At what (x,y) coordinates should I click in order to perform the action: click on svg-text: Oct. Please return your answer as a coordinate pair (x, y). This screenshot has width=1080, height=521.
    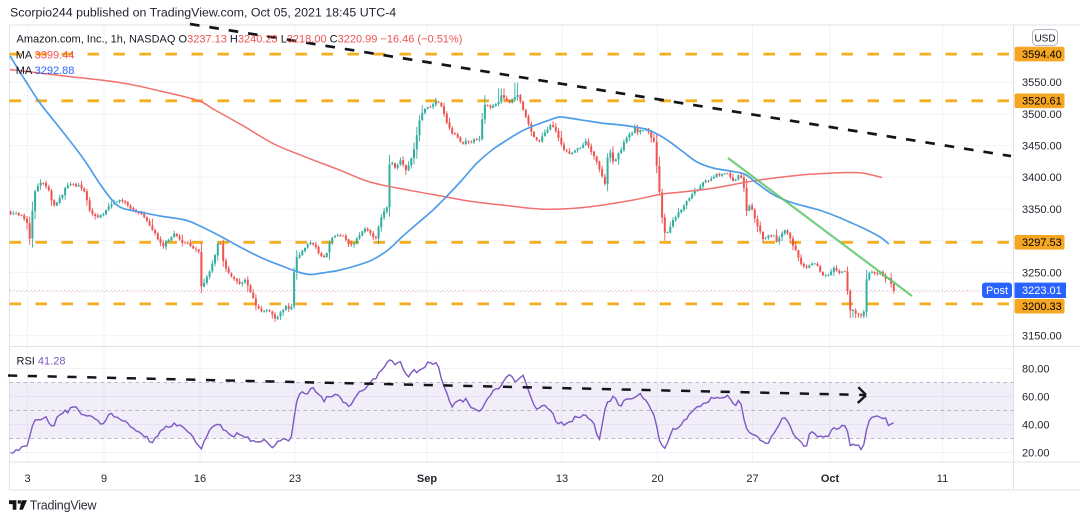
    Looking at the image, I should click on (830, 479).